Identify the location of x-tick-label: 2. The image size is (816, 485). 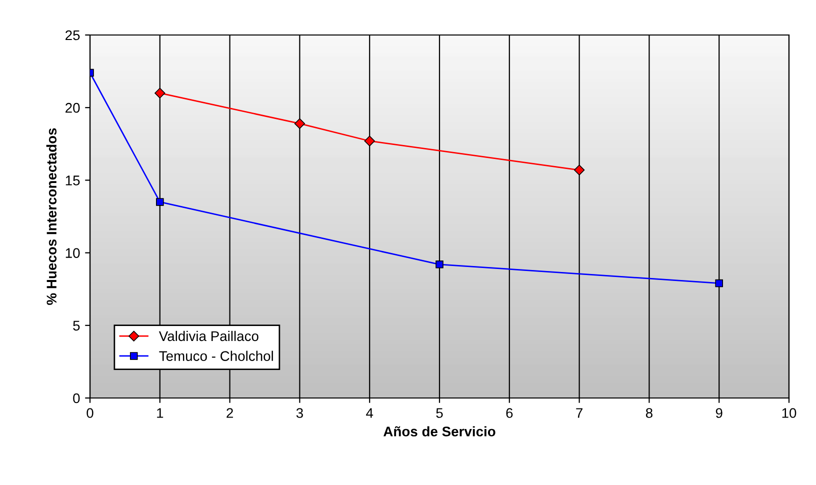
(229, 413).